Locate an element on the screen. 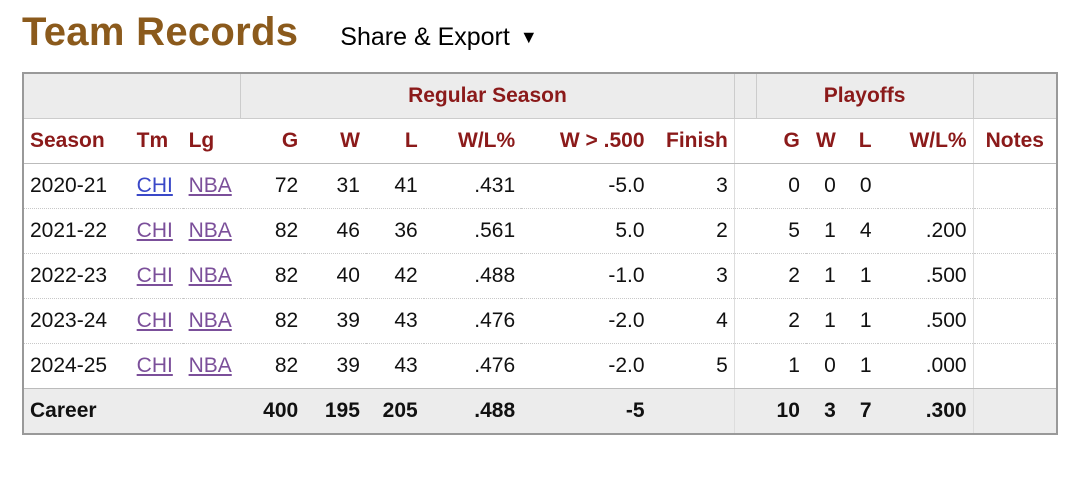  career-win-pct-cell: .488 is located at coordinates (472, 411).